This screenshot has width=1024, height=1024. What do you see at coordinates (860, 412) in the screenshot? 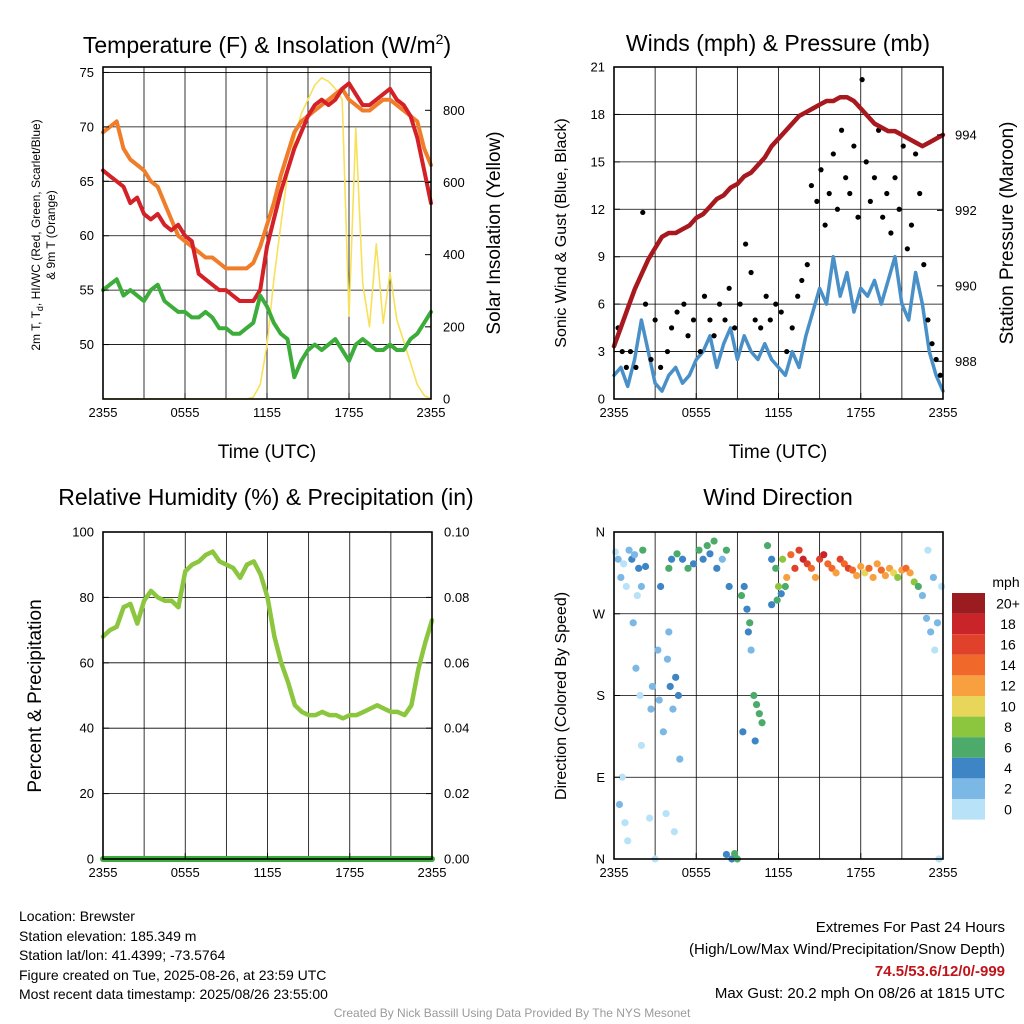
I see `wind-xtick-label: 1755` at bounding box center [860, 412].